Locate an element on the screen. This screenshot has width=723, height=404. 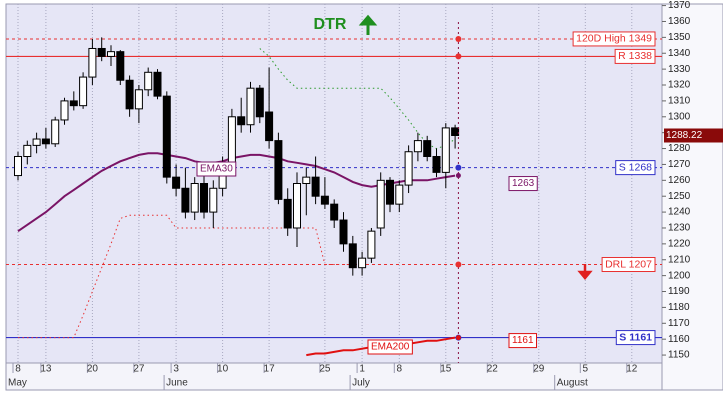
level-label: 120D High 1349 is located at coordinates (614, 39).